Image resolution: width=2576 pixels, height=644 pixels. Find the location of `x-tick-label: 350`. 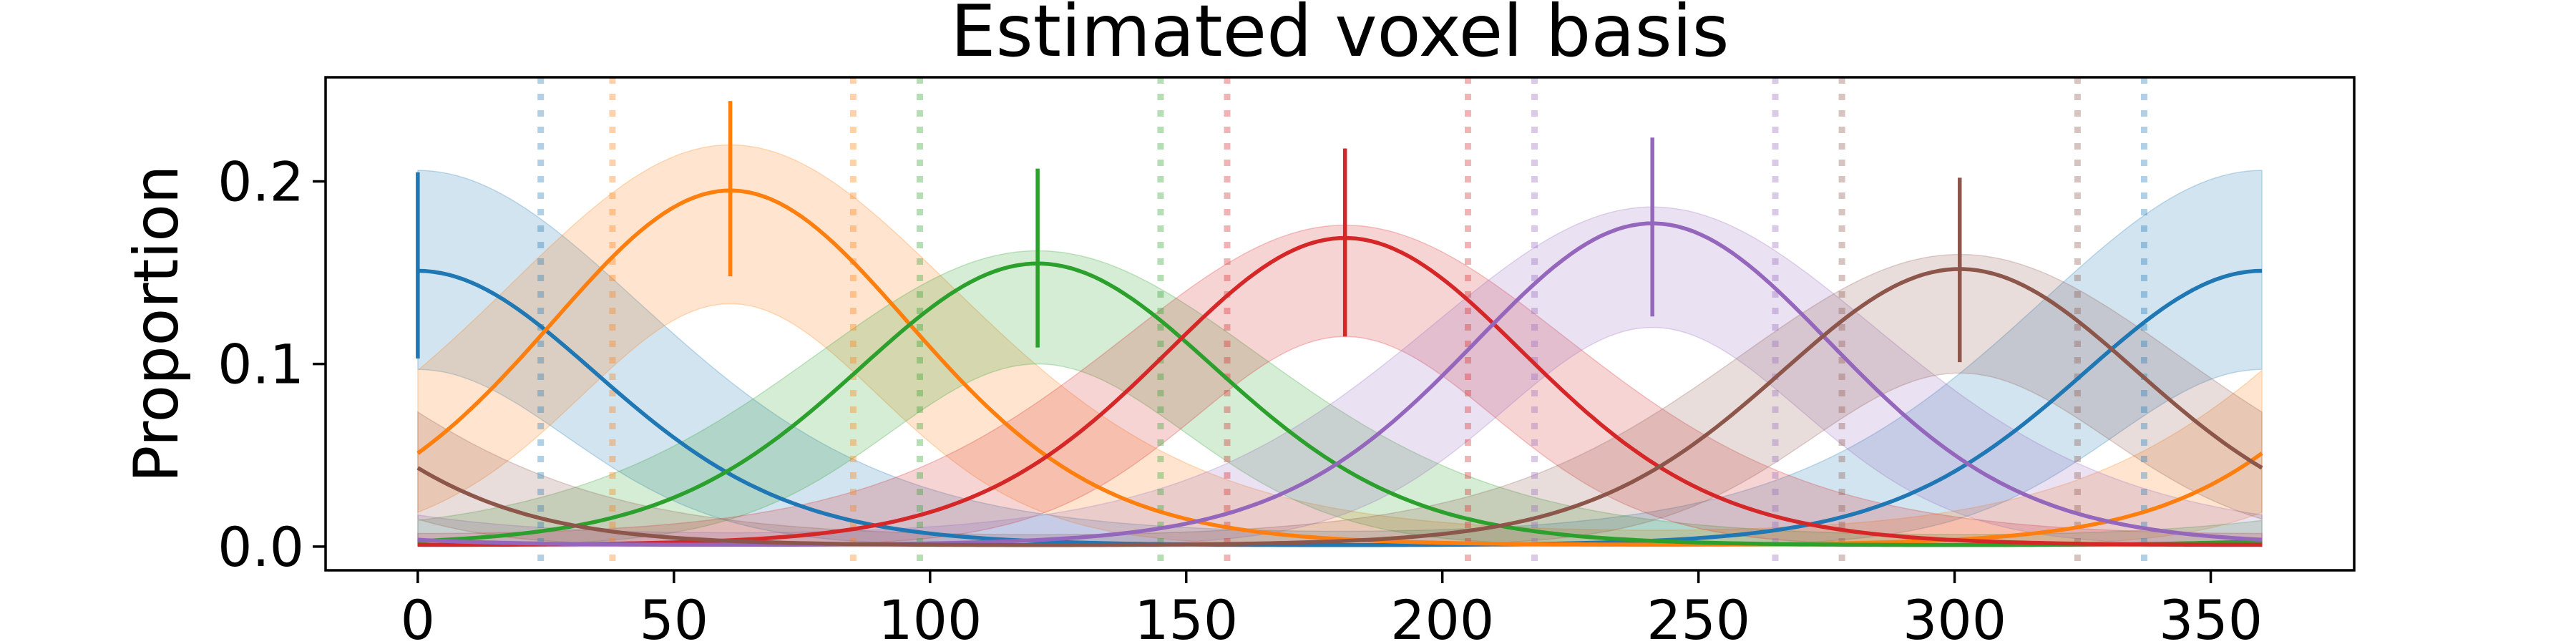

x-tick-label: 350 is located at coordinates (2211, 616).